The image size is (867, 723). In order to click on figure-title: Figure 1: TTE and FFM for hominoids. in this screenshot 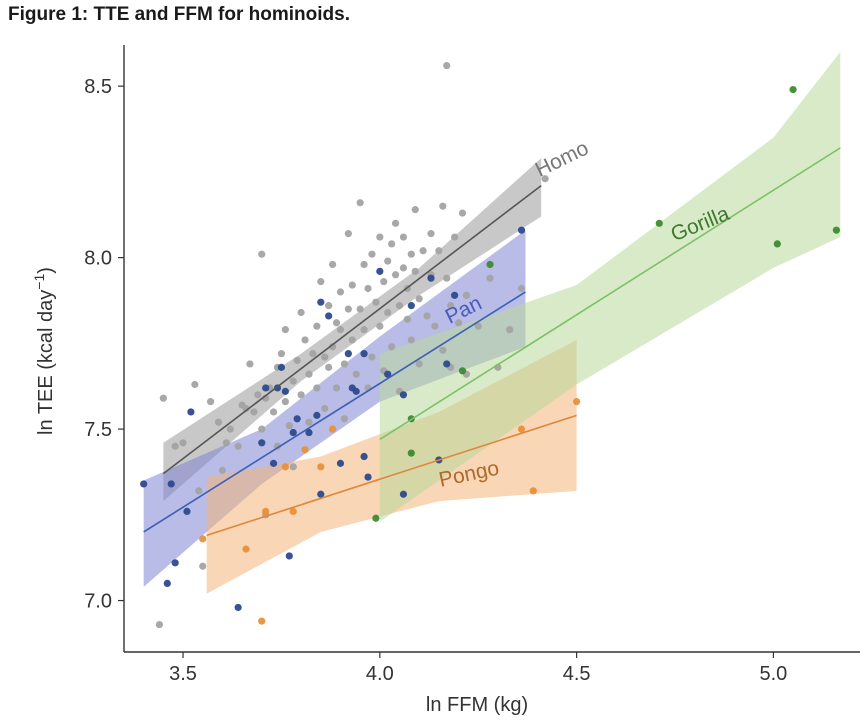, I will do `click(179, 14)`.